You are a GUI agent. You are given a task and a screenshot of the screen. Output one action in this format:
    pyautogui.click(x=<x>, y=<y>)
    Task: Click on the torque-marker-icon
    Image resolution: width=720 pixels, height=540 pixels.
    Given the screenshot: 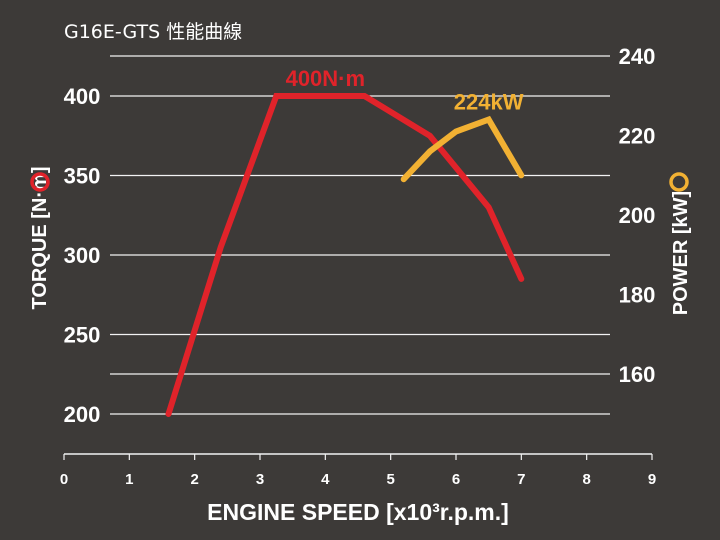 What is the action you would take?
    pyautogui.click(x=40, y=182)
    